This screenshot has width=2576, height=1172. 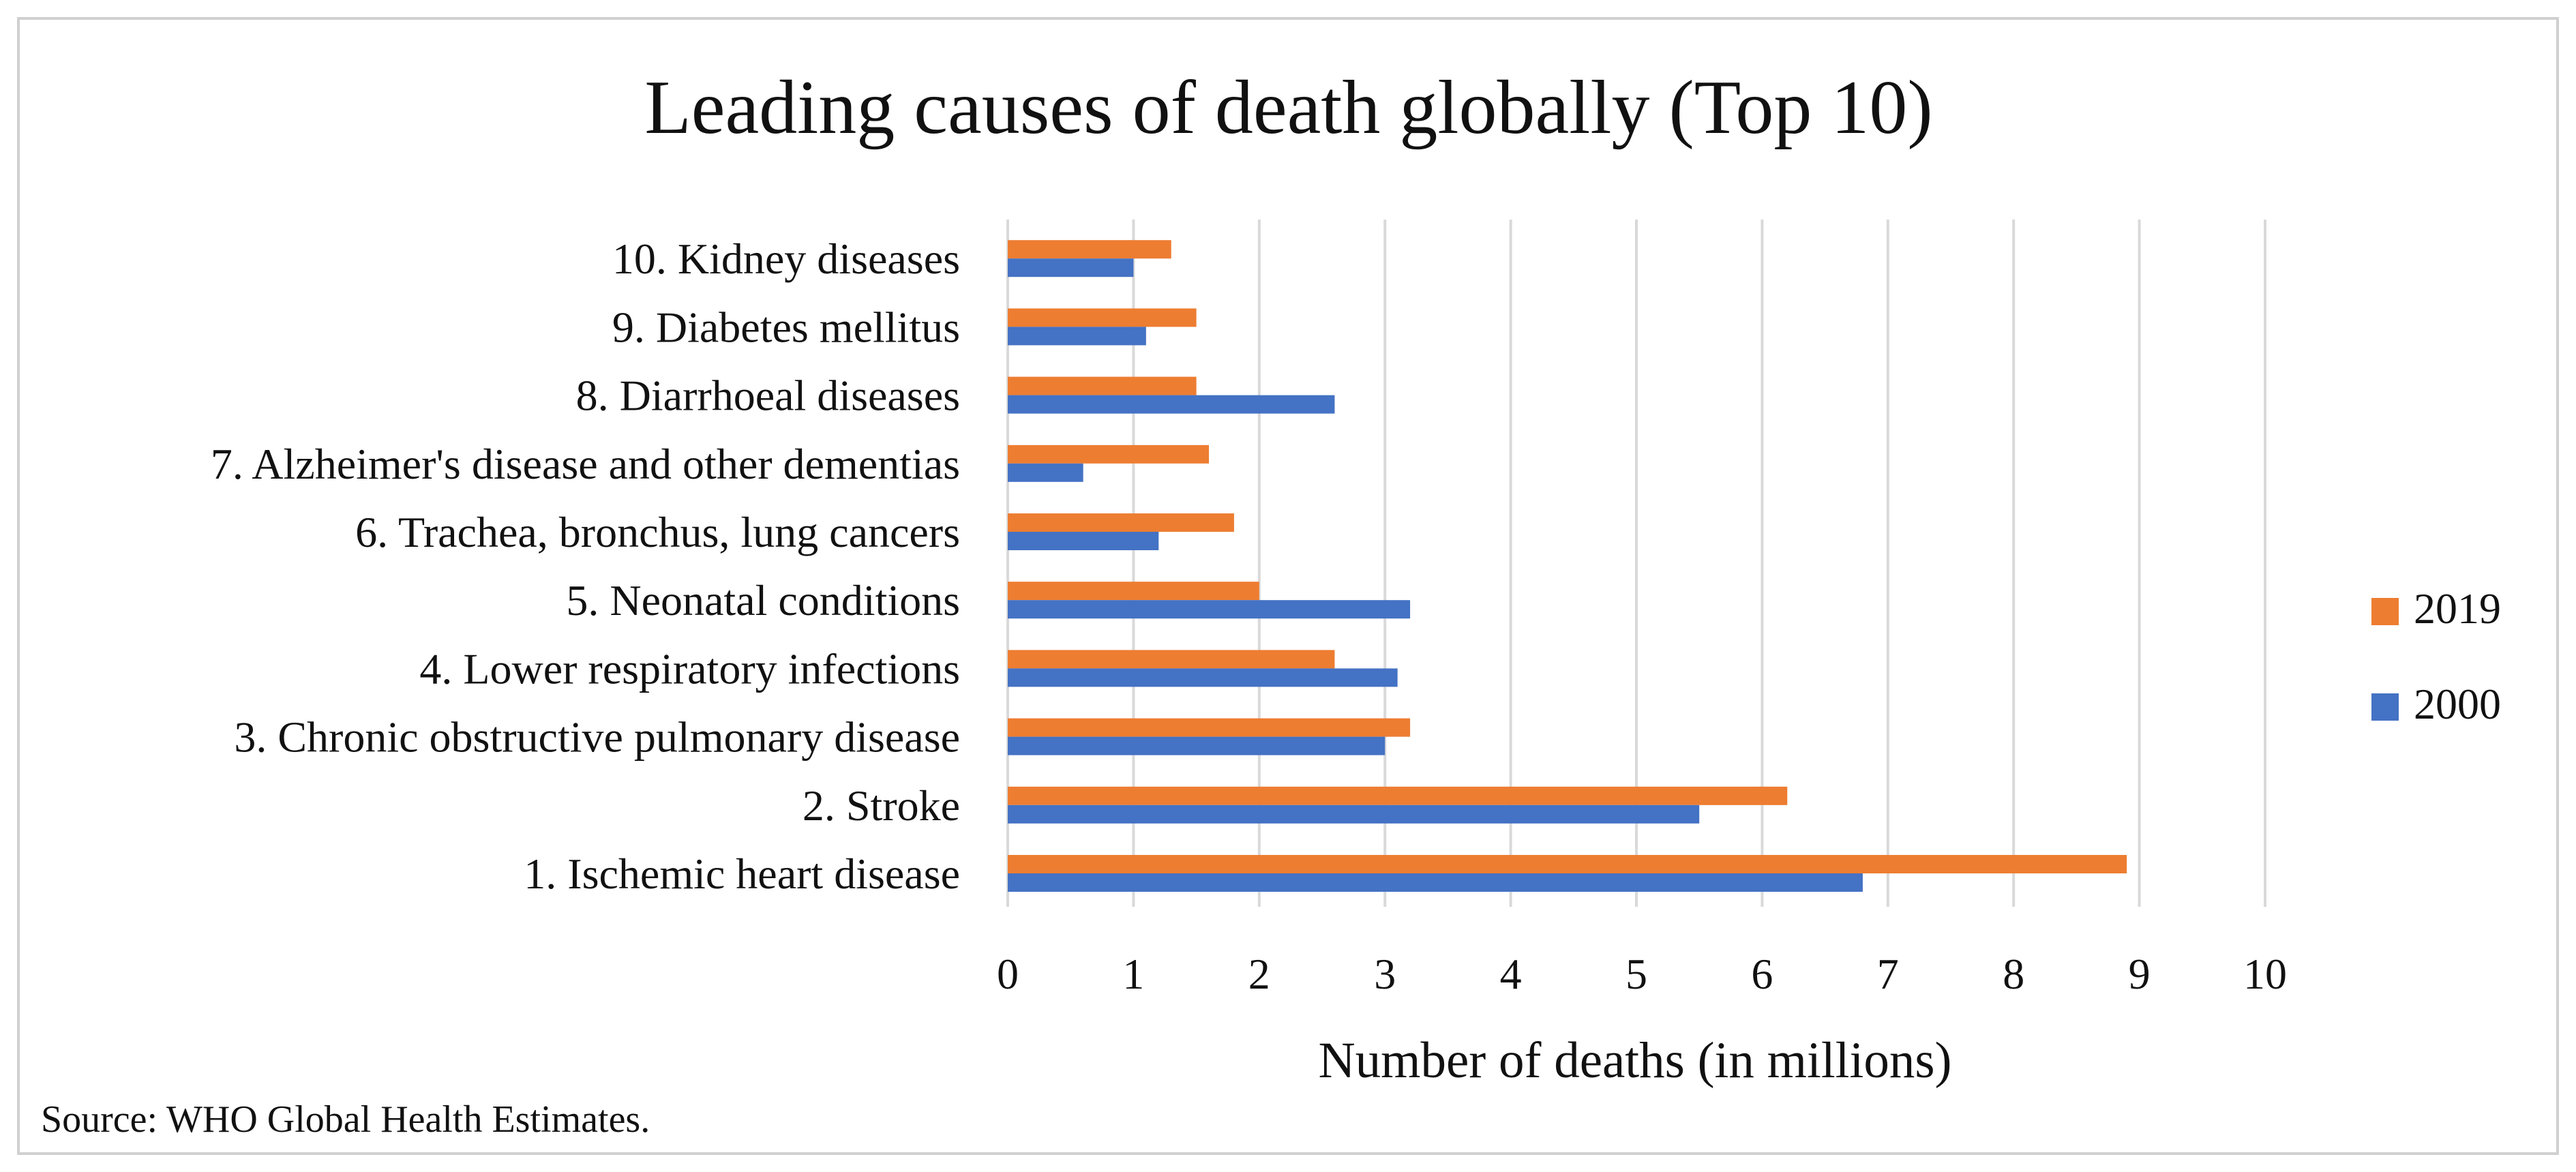 I want to click on category-label: 10. Kidney diseases, so click(x=786, y=259).